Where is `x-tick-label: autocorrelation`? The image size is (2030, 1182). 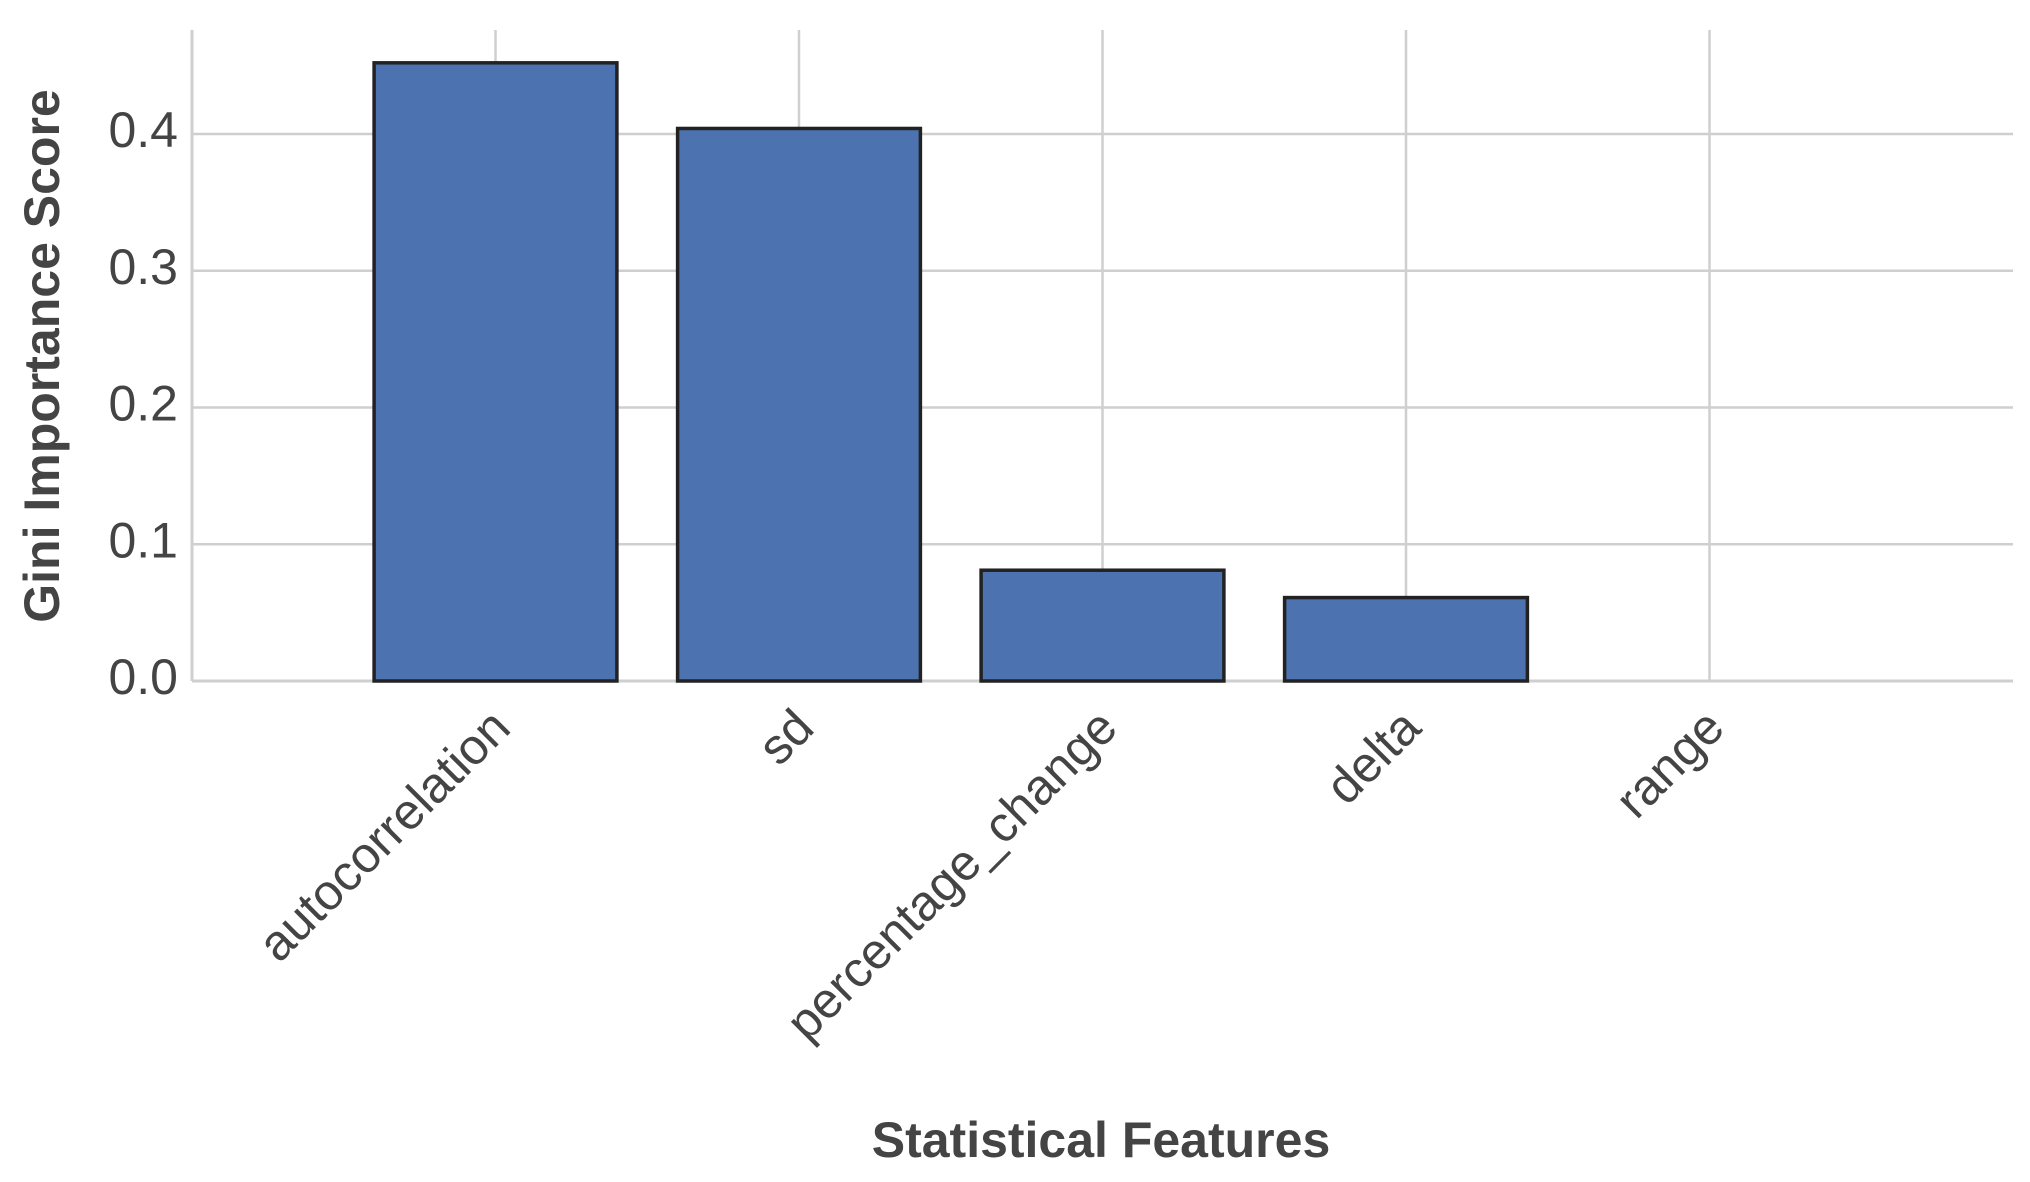 x-tick-label: autocorrelation is located at coordinates (383, 835).